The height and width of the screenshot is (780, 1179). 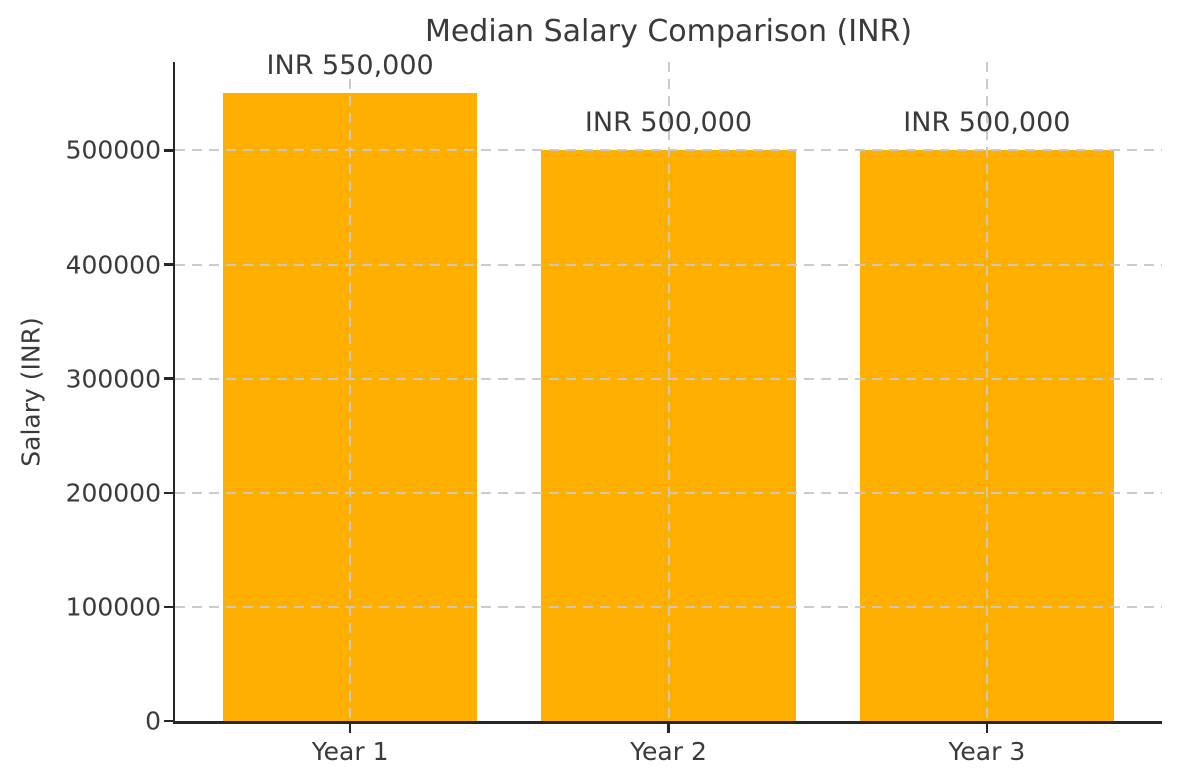 What do you see at coordinates (153, 721) in the screenshot?
I see `y-tick-label: 0` at bounding box center [153, 721].